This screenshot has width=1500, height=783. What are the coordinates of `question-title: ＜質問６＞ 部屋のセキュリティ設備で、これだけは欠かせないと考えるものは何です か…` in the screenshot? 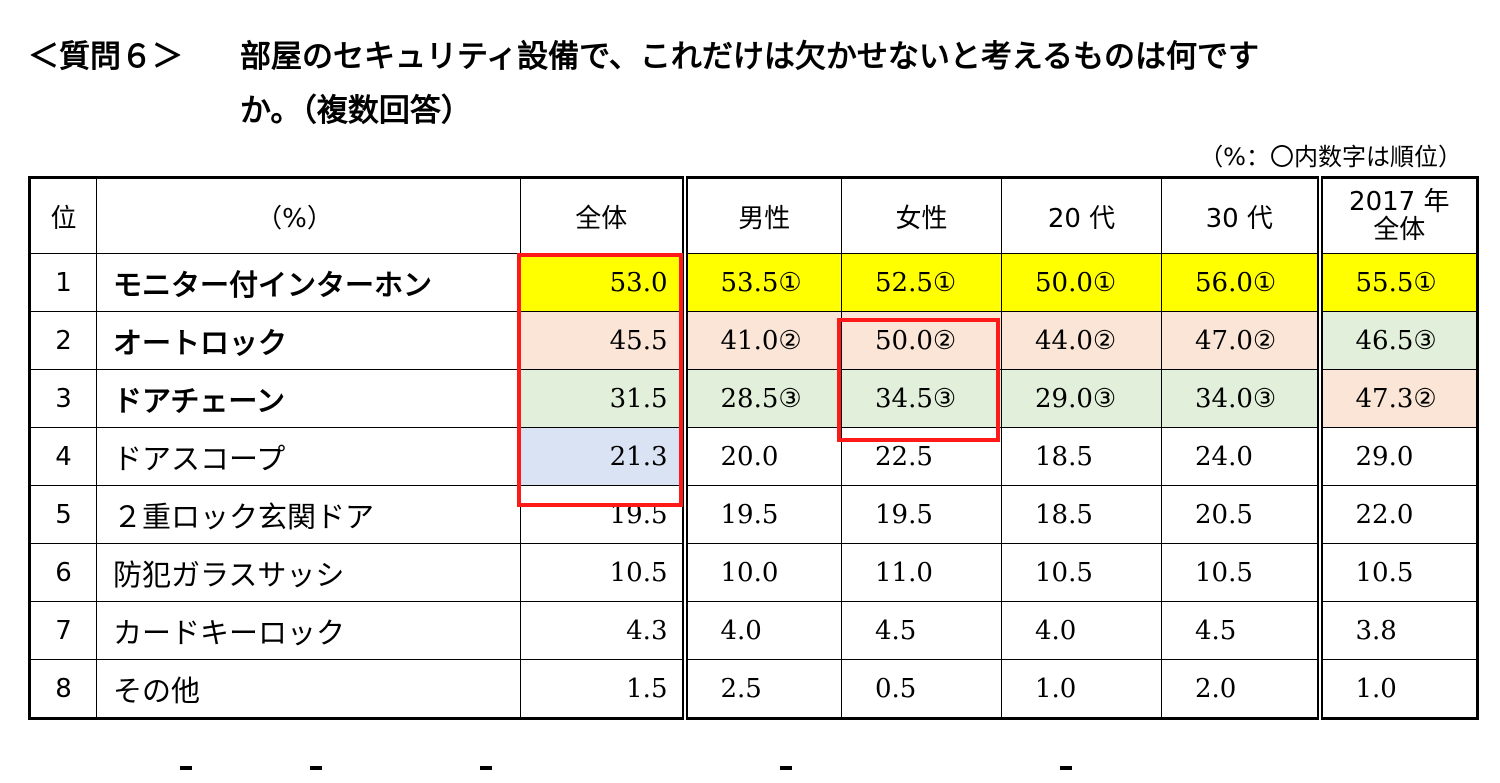 It's located at (643, 84).